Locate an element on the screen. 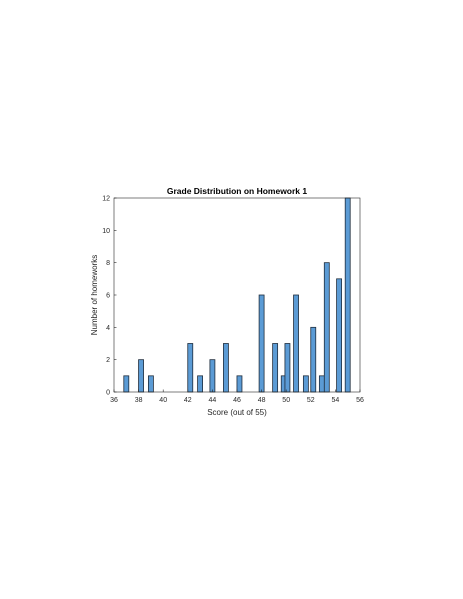 The width and height of the screenshot is (463, 599). y-tick-label: 8 is located at coordinates (108, 263).